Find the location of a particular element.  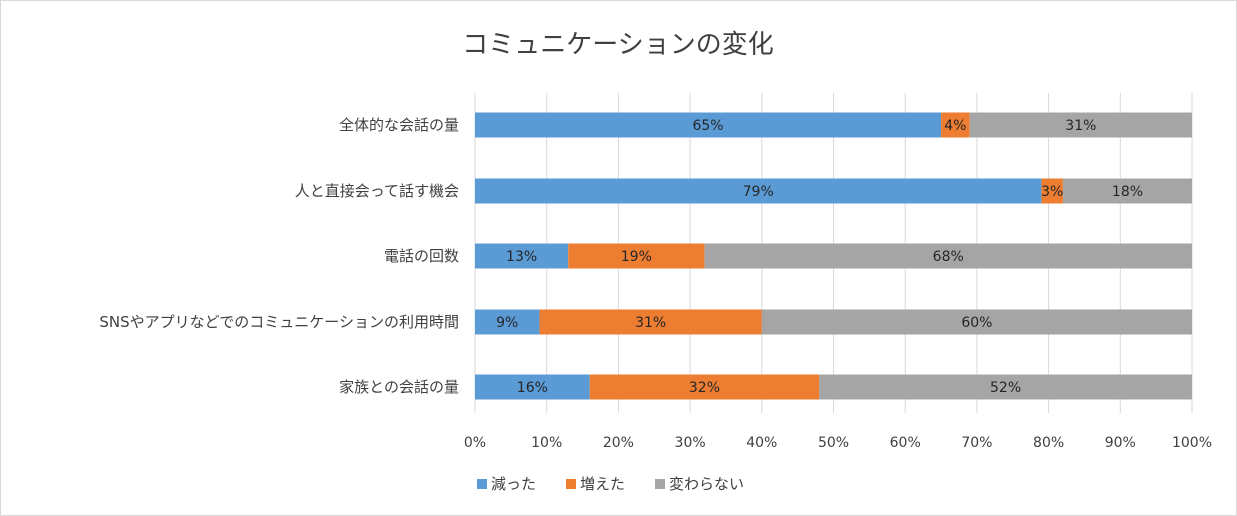

category-label: 家族との会話の量 is located at coordinates (399, 387).